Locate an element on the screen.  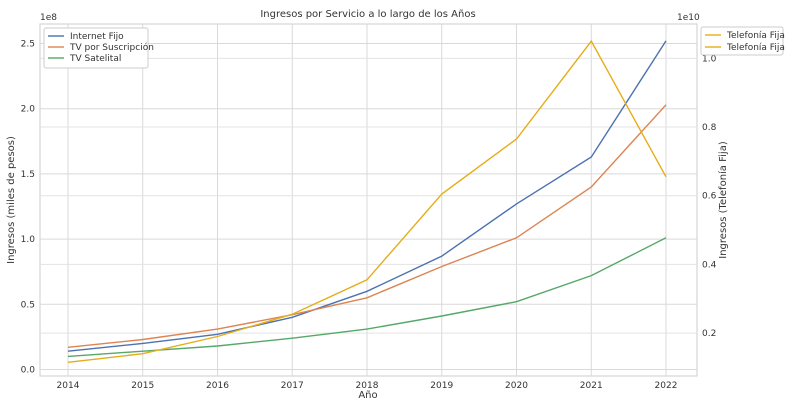
x-tick-label: 2015 is located at coordinates (142, 386).